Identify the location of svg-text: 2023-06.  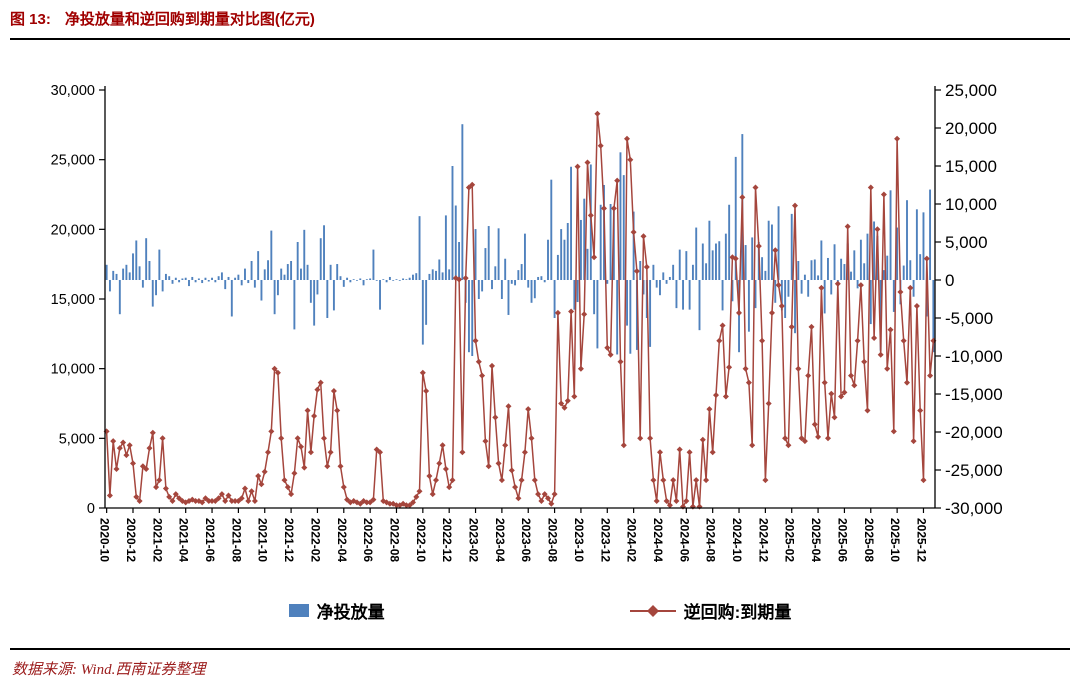
(526, 540).